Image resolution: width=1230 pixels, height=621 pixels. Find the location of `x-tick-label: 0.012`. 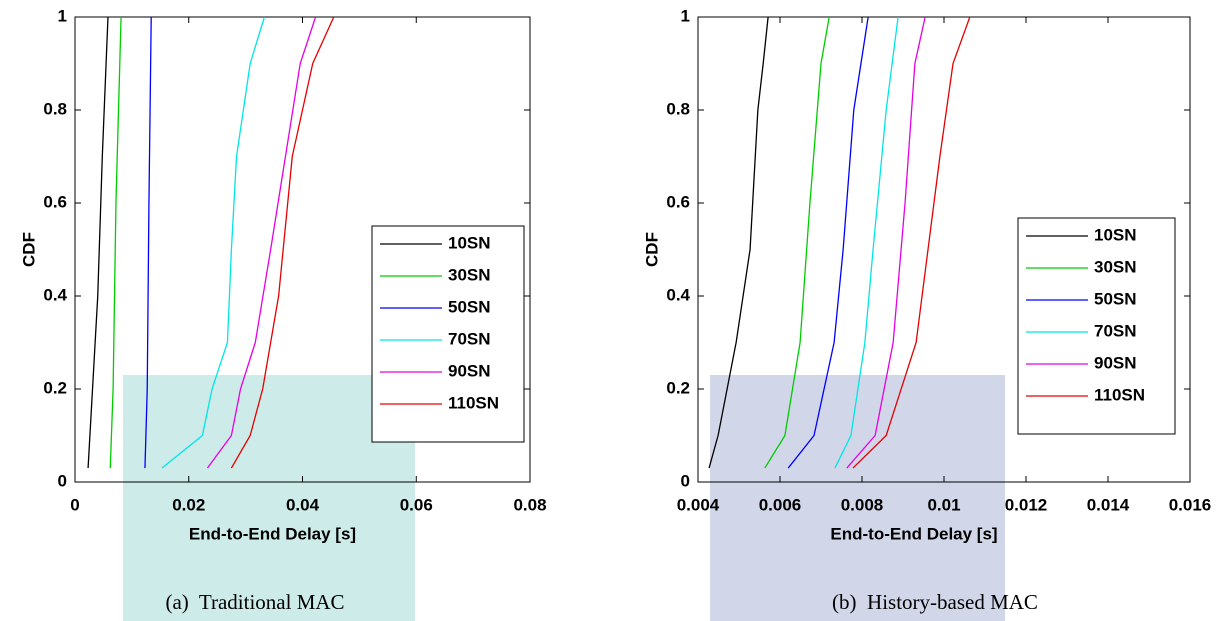

x-tick-label: 0.012 is located at coordinates (1026, 504).